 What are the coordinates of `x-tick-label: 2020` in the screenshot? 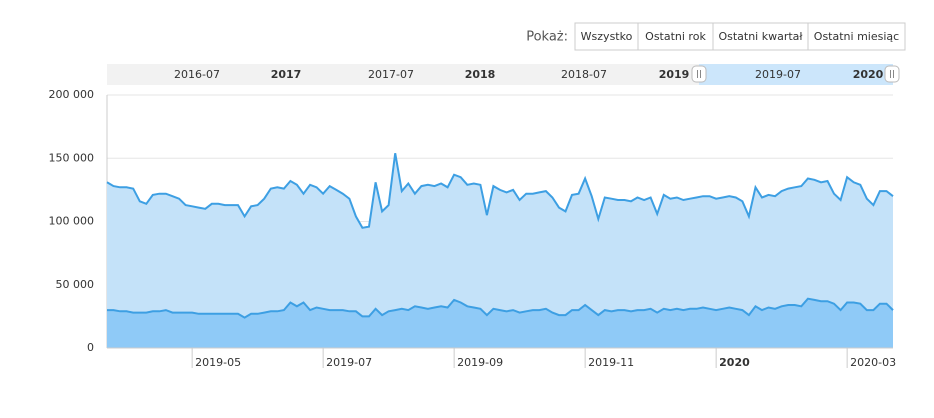 It's located at (734, 362).